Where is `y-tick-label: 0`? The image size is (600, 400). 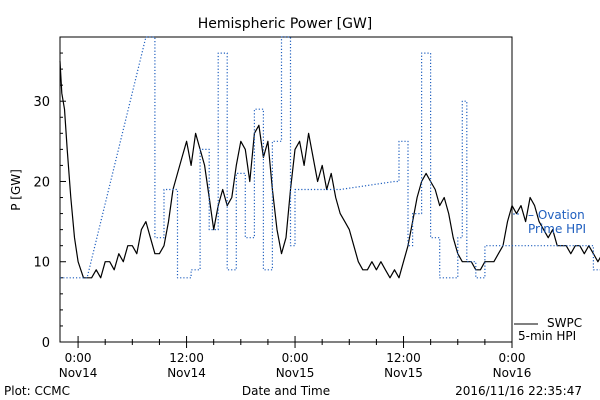
y-tick-label: 0 is located at coordinates (46, 343).